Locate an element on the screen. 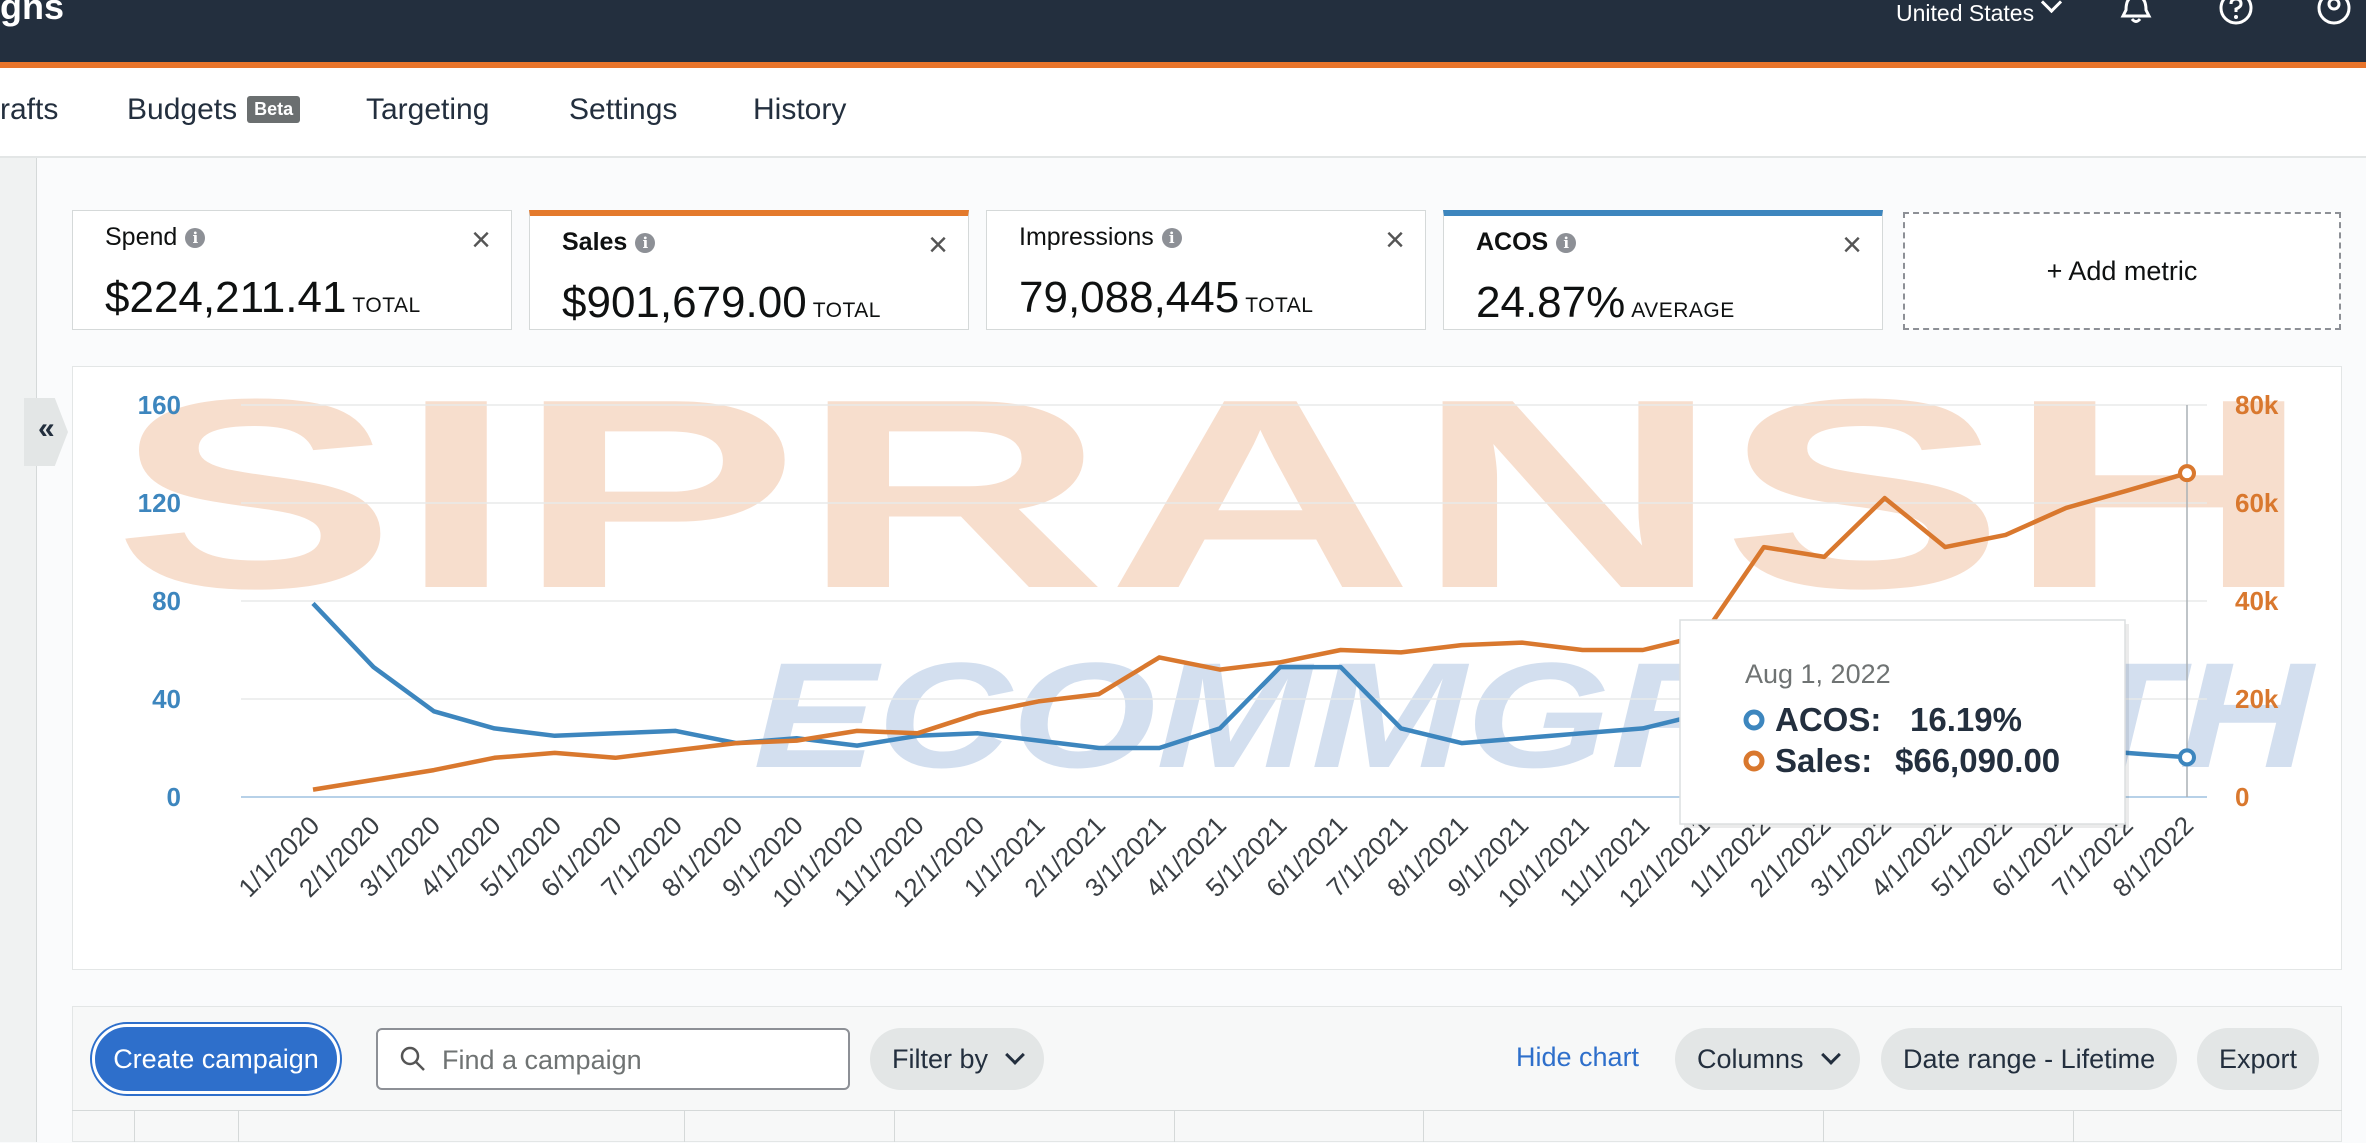 This screenshot has width=2366, height=1143. tooltip-acos-label: ACOS: is located at coordinates (1828, 719).